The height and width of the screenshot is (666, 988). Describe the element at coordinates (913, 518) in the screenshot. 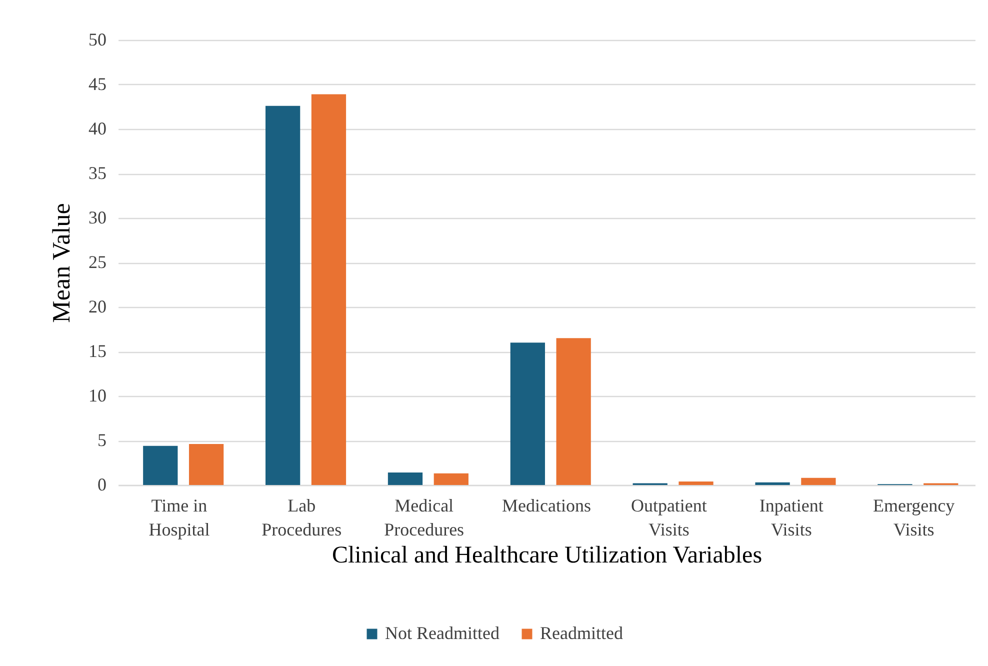

I see `x-tick-label: Emergency Visits` at that location.